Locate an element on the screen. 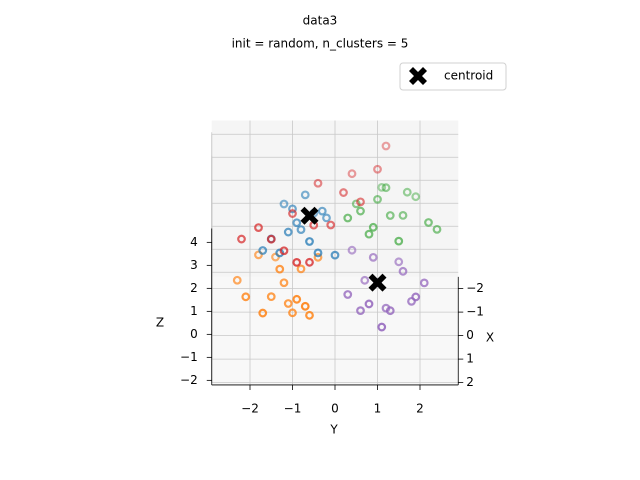 This screenshot has height=480, width=640. y-tick-label: 2 is located at coordinates (420, 408).